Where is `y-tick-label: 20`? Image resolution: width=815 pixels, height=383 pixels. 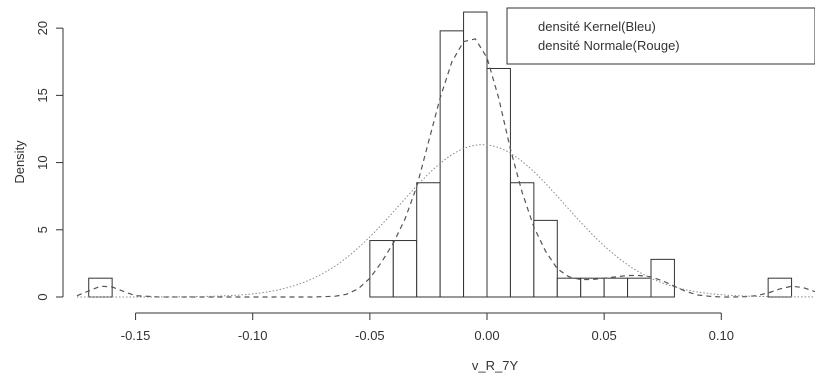
y-tick-label: 20 is located at coordinates (42, 28).